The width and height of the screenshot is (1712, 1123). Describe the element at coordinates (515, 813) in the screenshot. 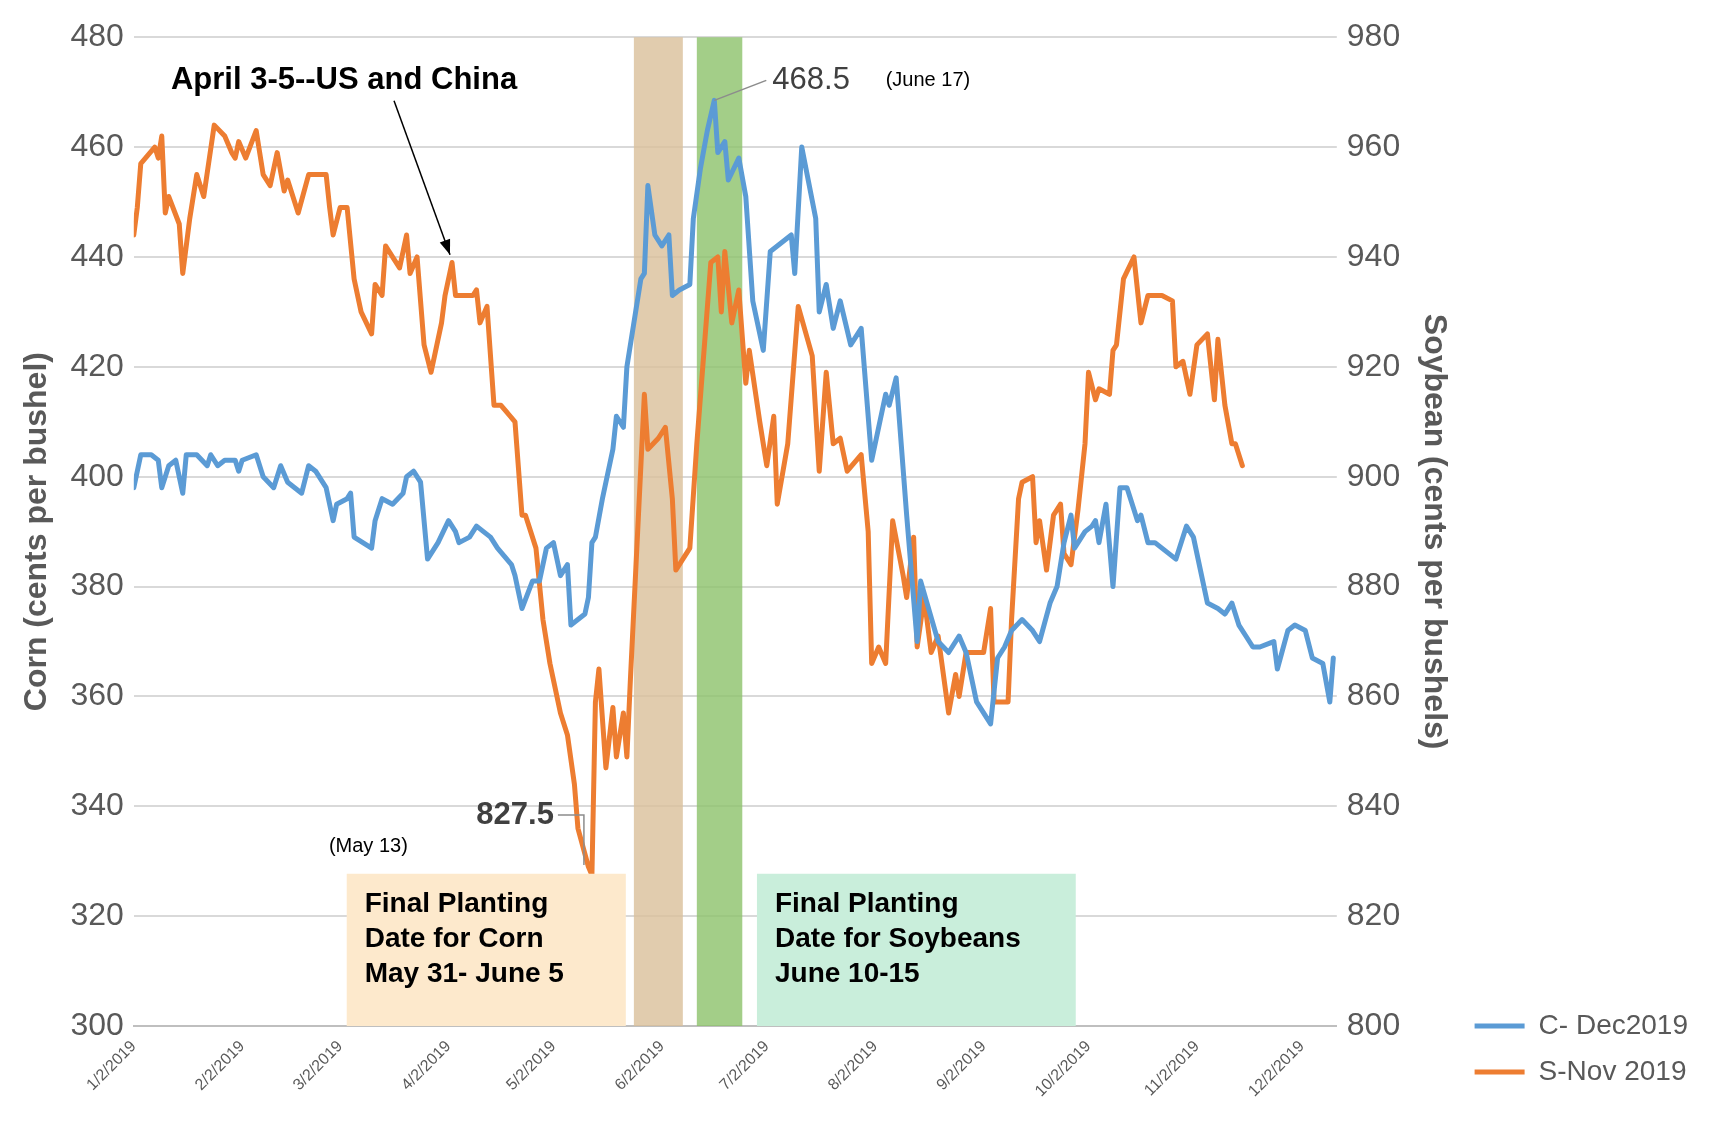

I see `annotation: 827.5` at that location.